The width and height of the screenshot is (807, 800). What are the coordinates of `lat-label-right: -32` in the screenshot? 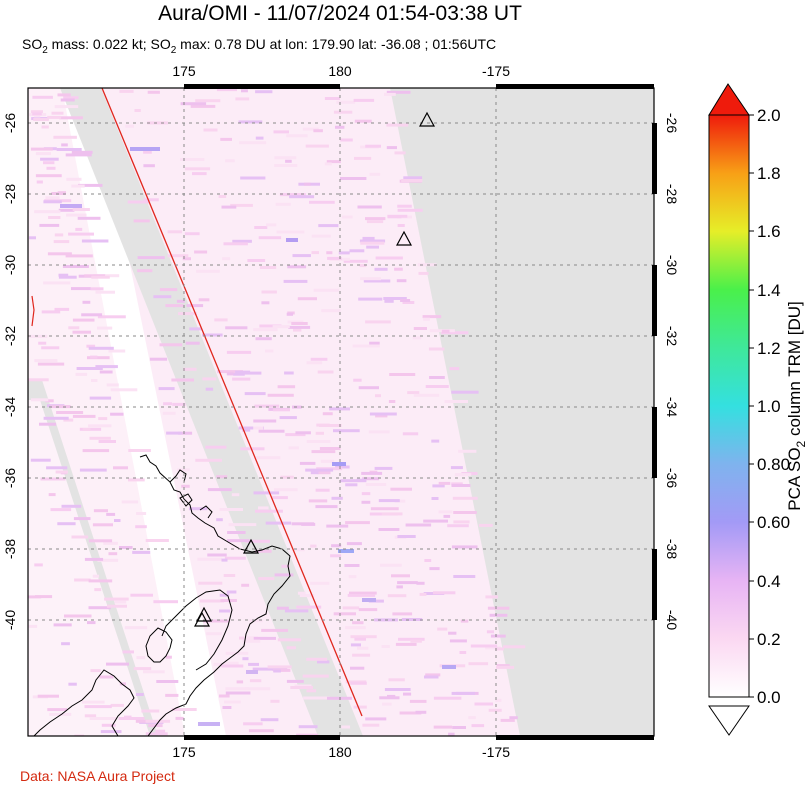 It's located at (672, 336).